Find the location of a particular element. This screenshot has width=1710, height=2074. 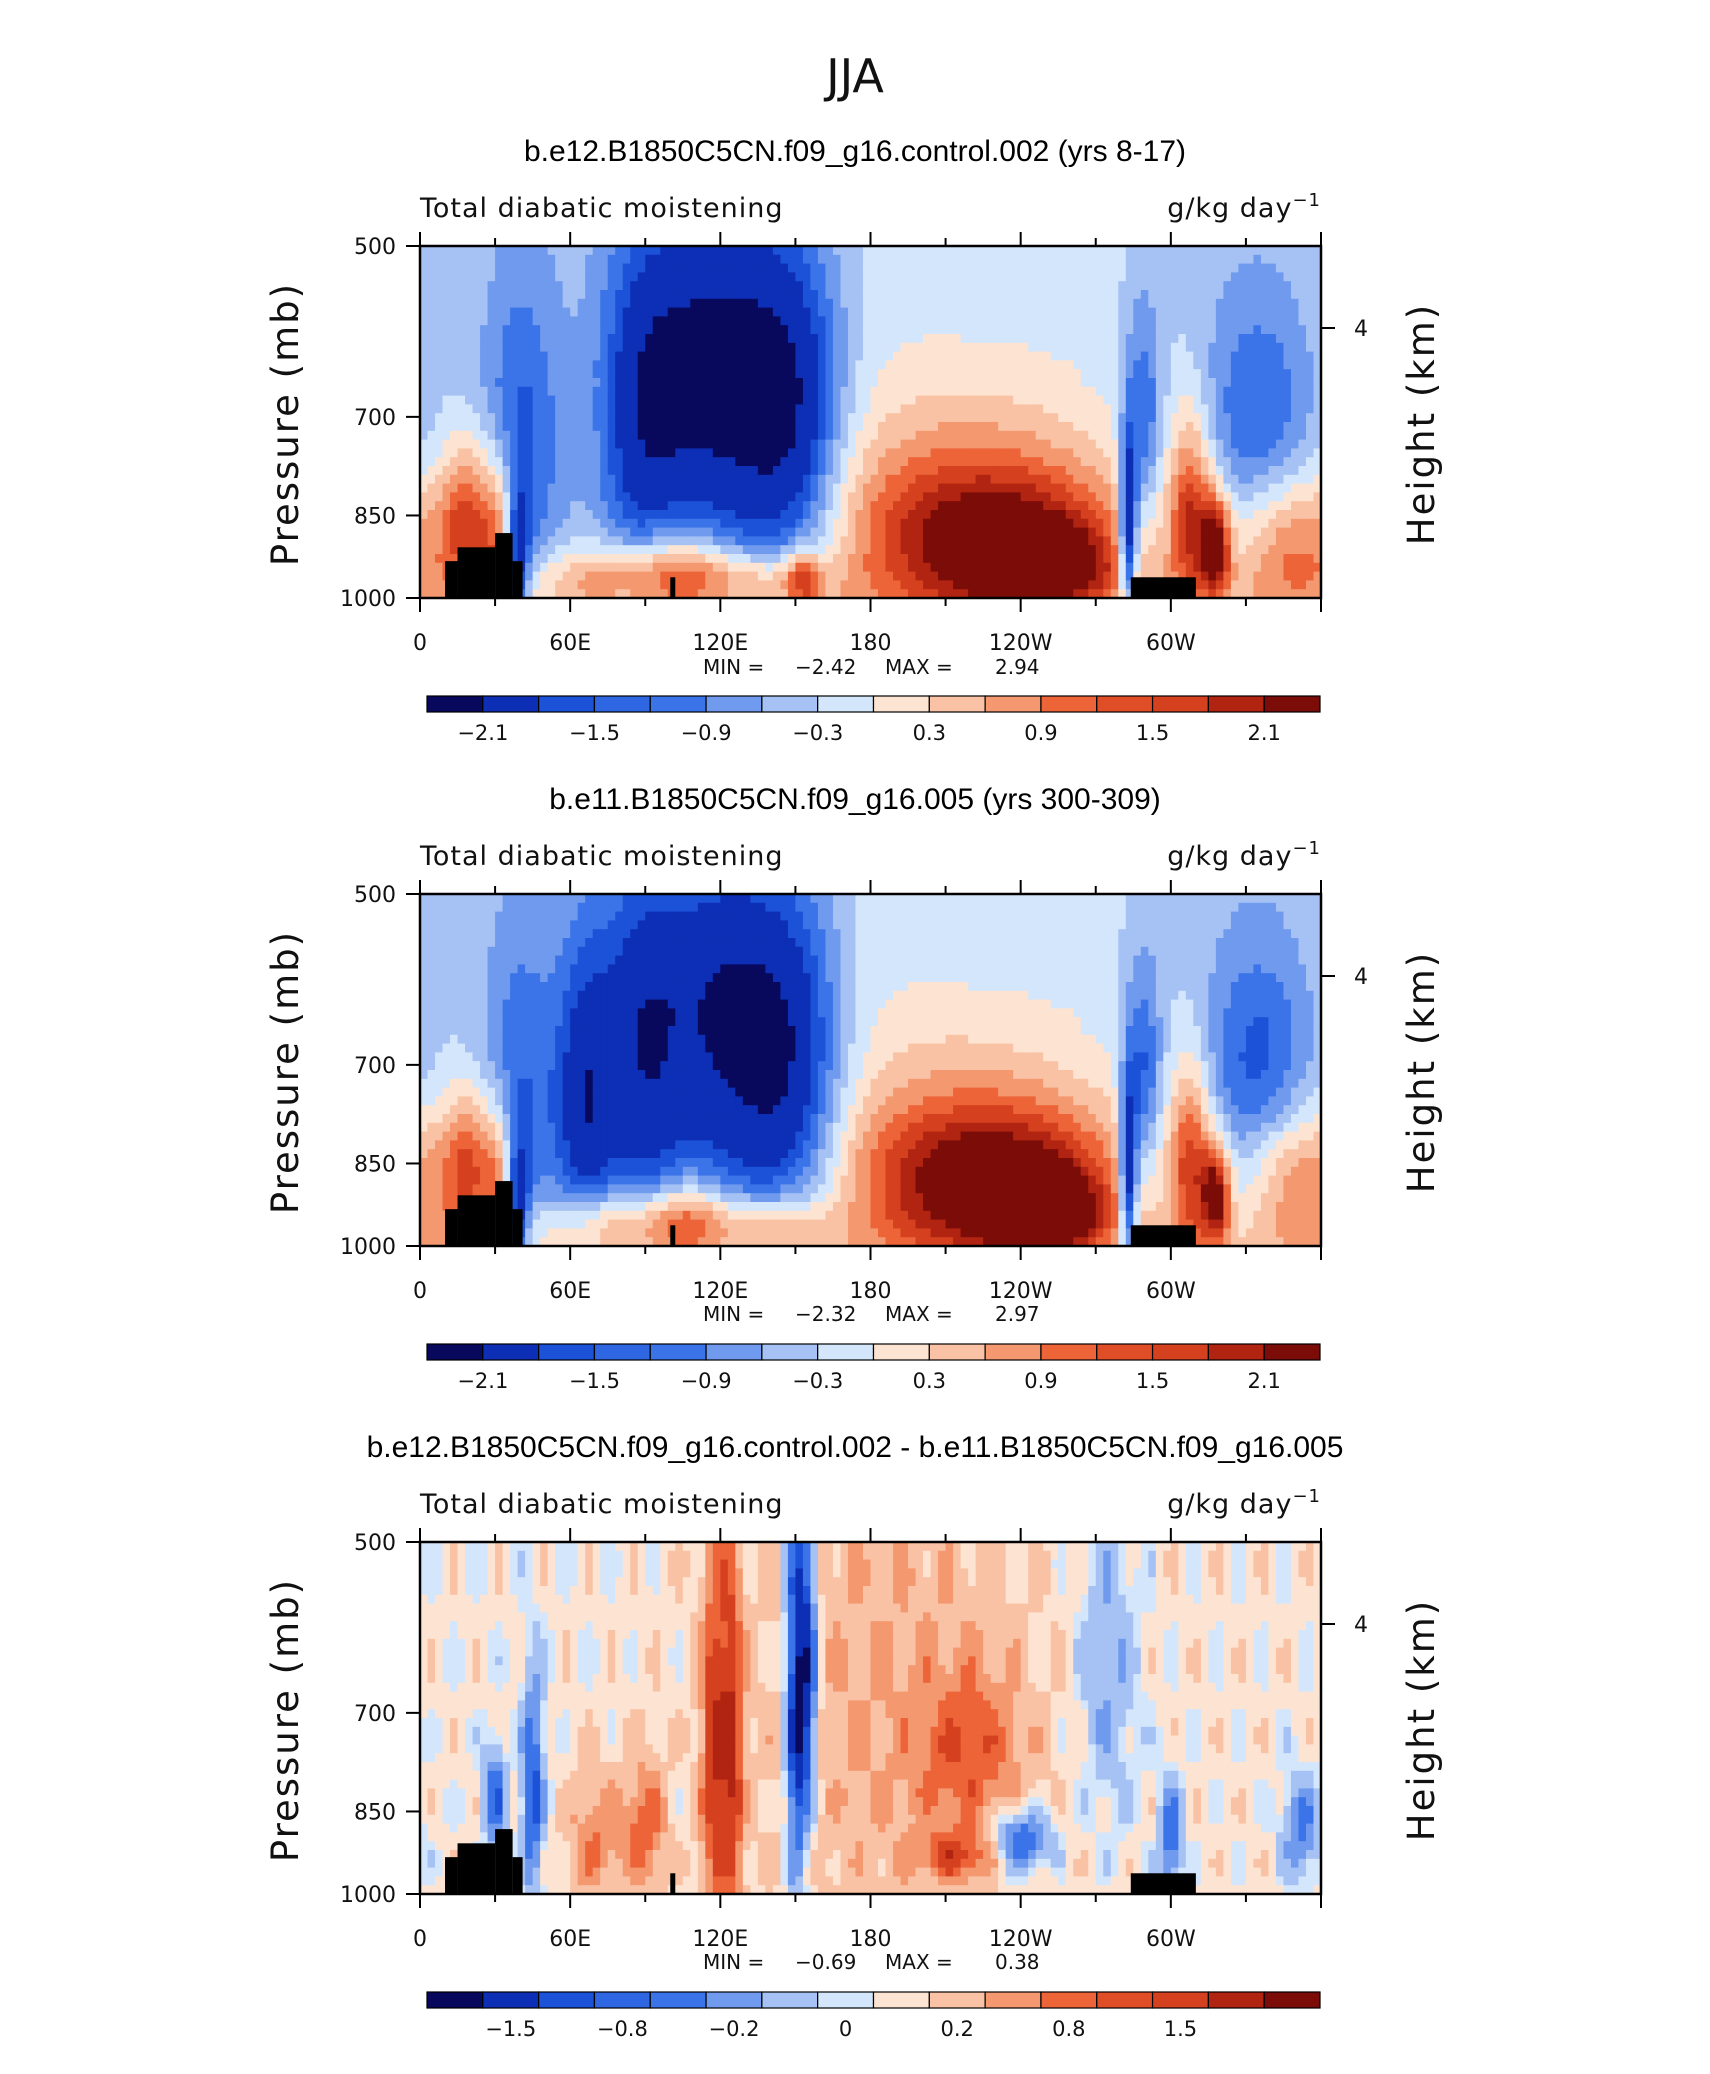

y-right-tick-label: 4 is located at coordinates (1361, 329).